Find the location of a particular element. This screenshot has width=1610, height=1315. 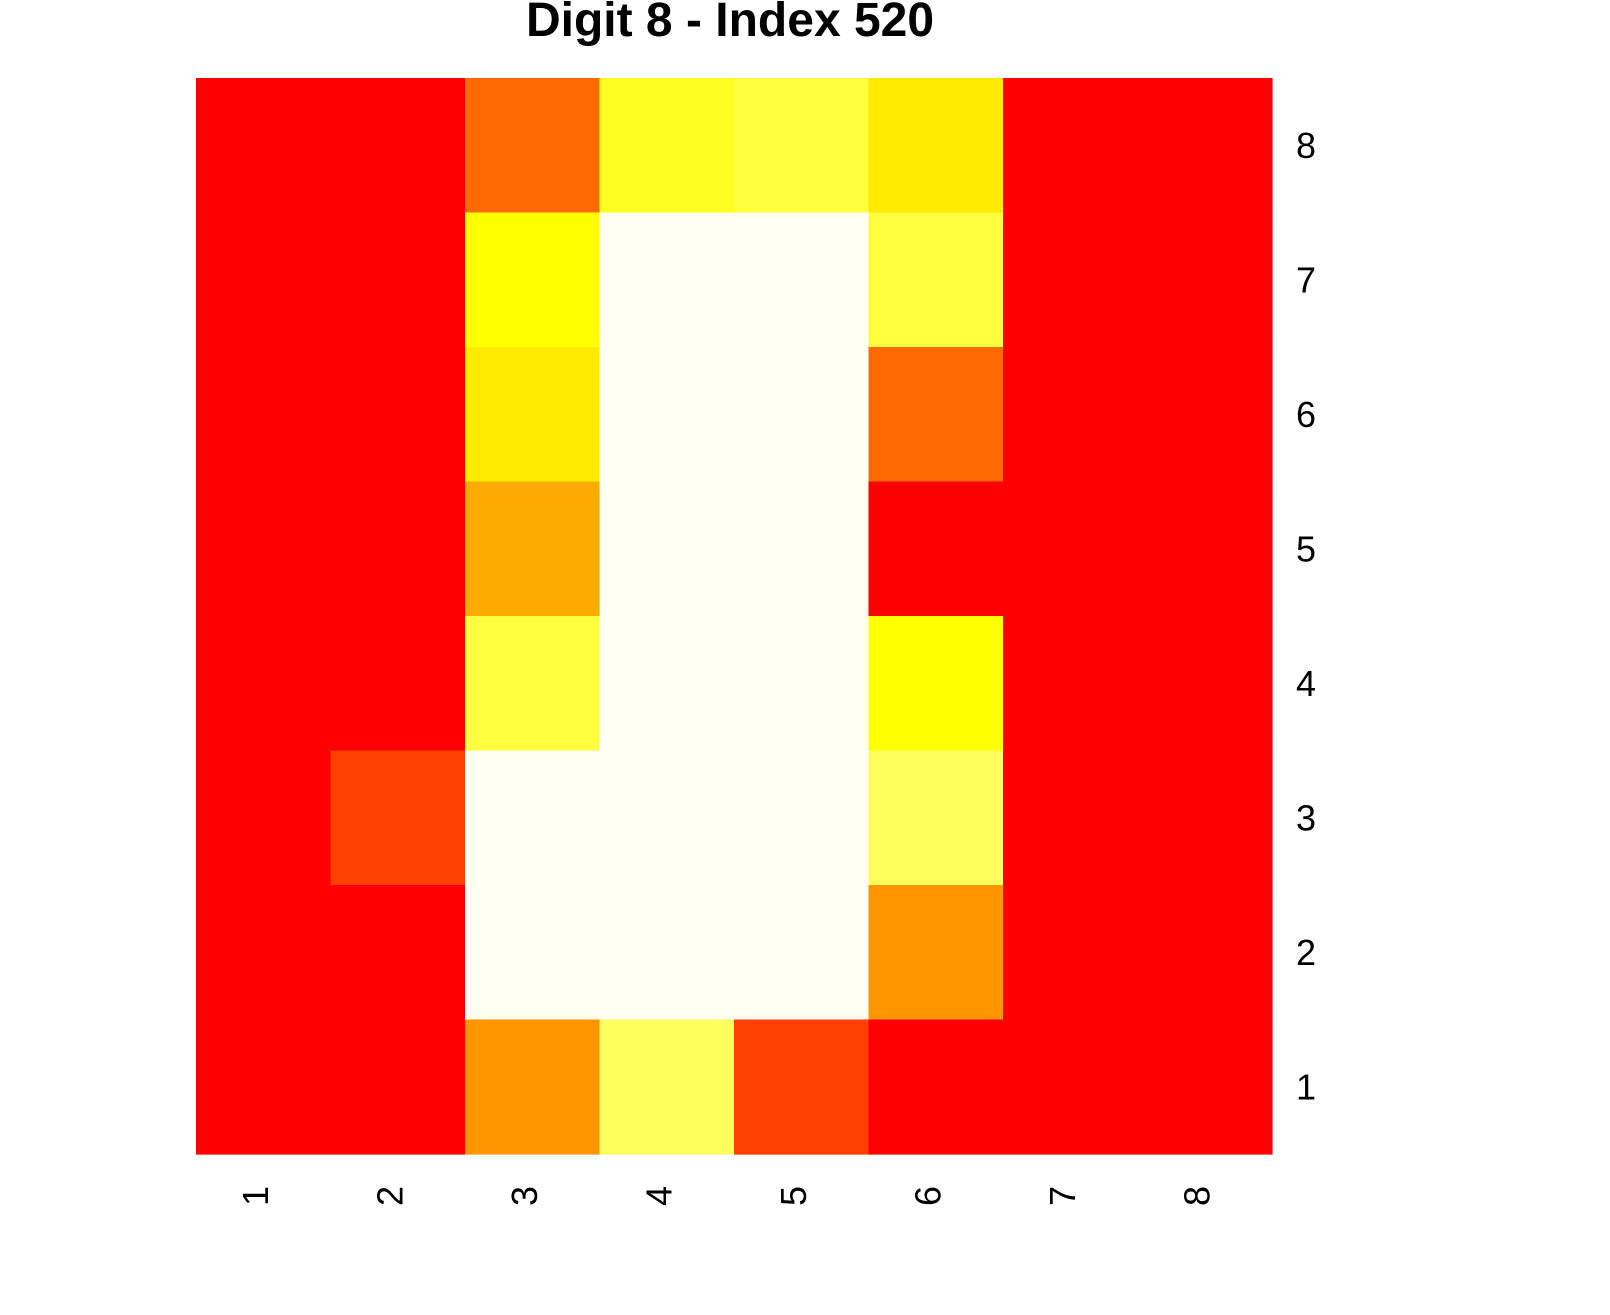

x-tick-label: 2 is located at coordinates (389, 1196).